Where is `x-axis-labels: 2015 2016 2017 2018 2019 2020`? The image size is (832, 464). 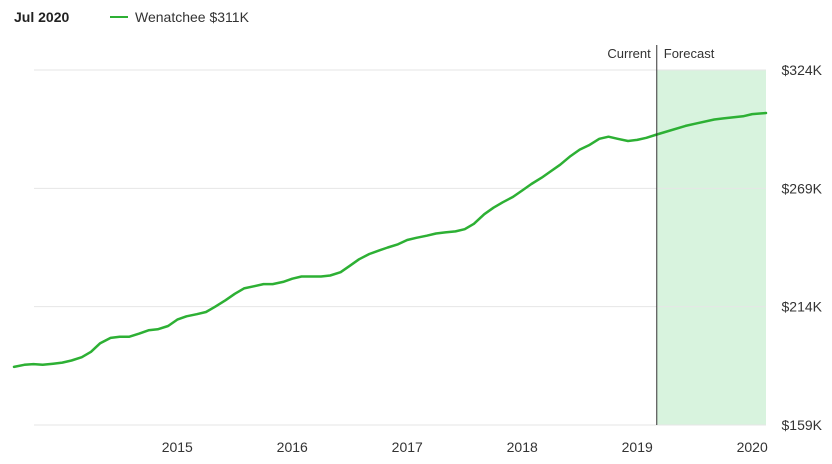
x-axis-labels: 2015 2016 2017 2018 2019 2020 is located at coordinates (465, 447).